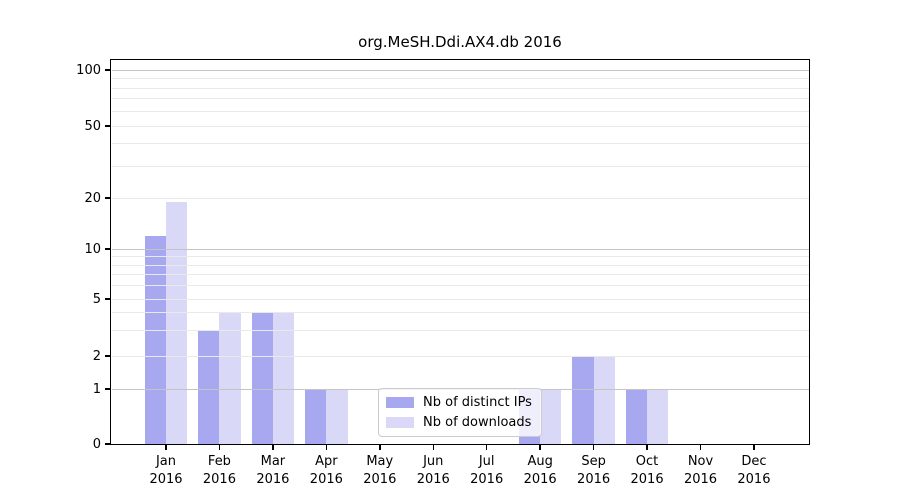 This screenshot has width=900, height=500. I want to click on y-tick-label: 0, so click(96, 444).